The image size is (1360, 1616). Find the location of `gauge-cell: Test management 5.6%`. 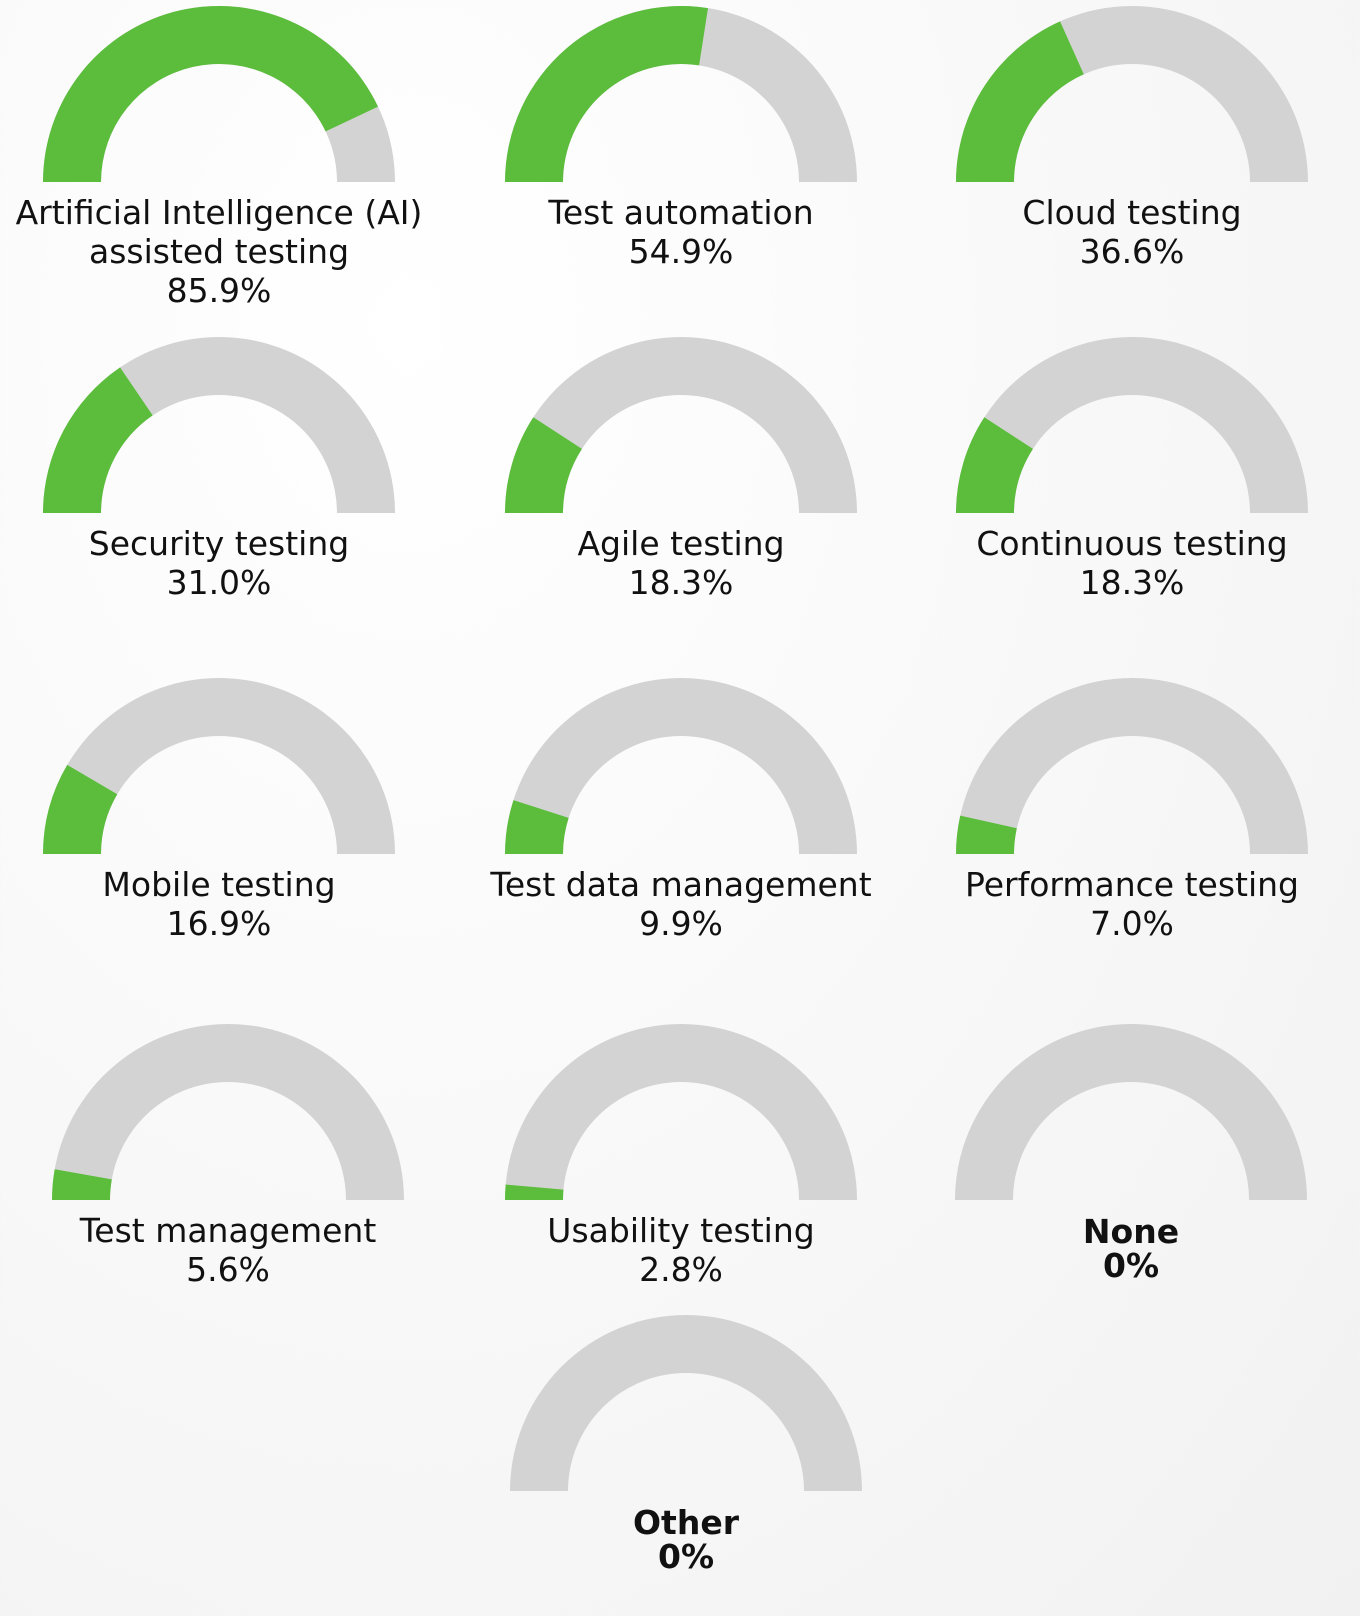

gauge-cell: Test management 5.6% is located at coordinates (229, 1155).